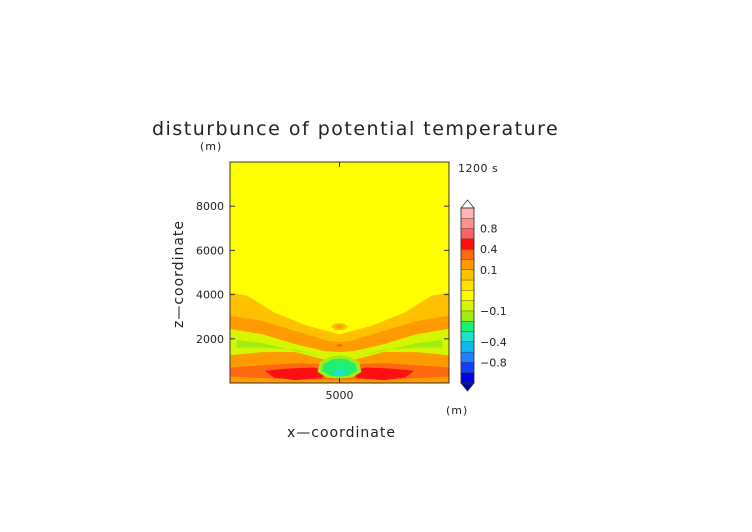 Image resolution: width=752 pixels, height=532 pixels. I want to click on colorbar-label: 0.1, so click(489, 270).